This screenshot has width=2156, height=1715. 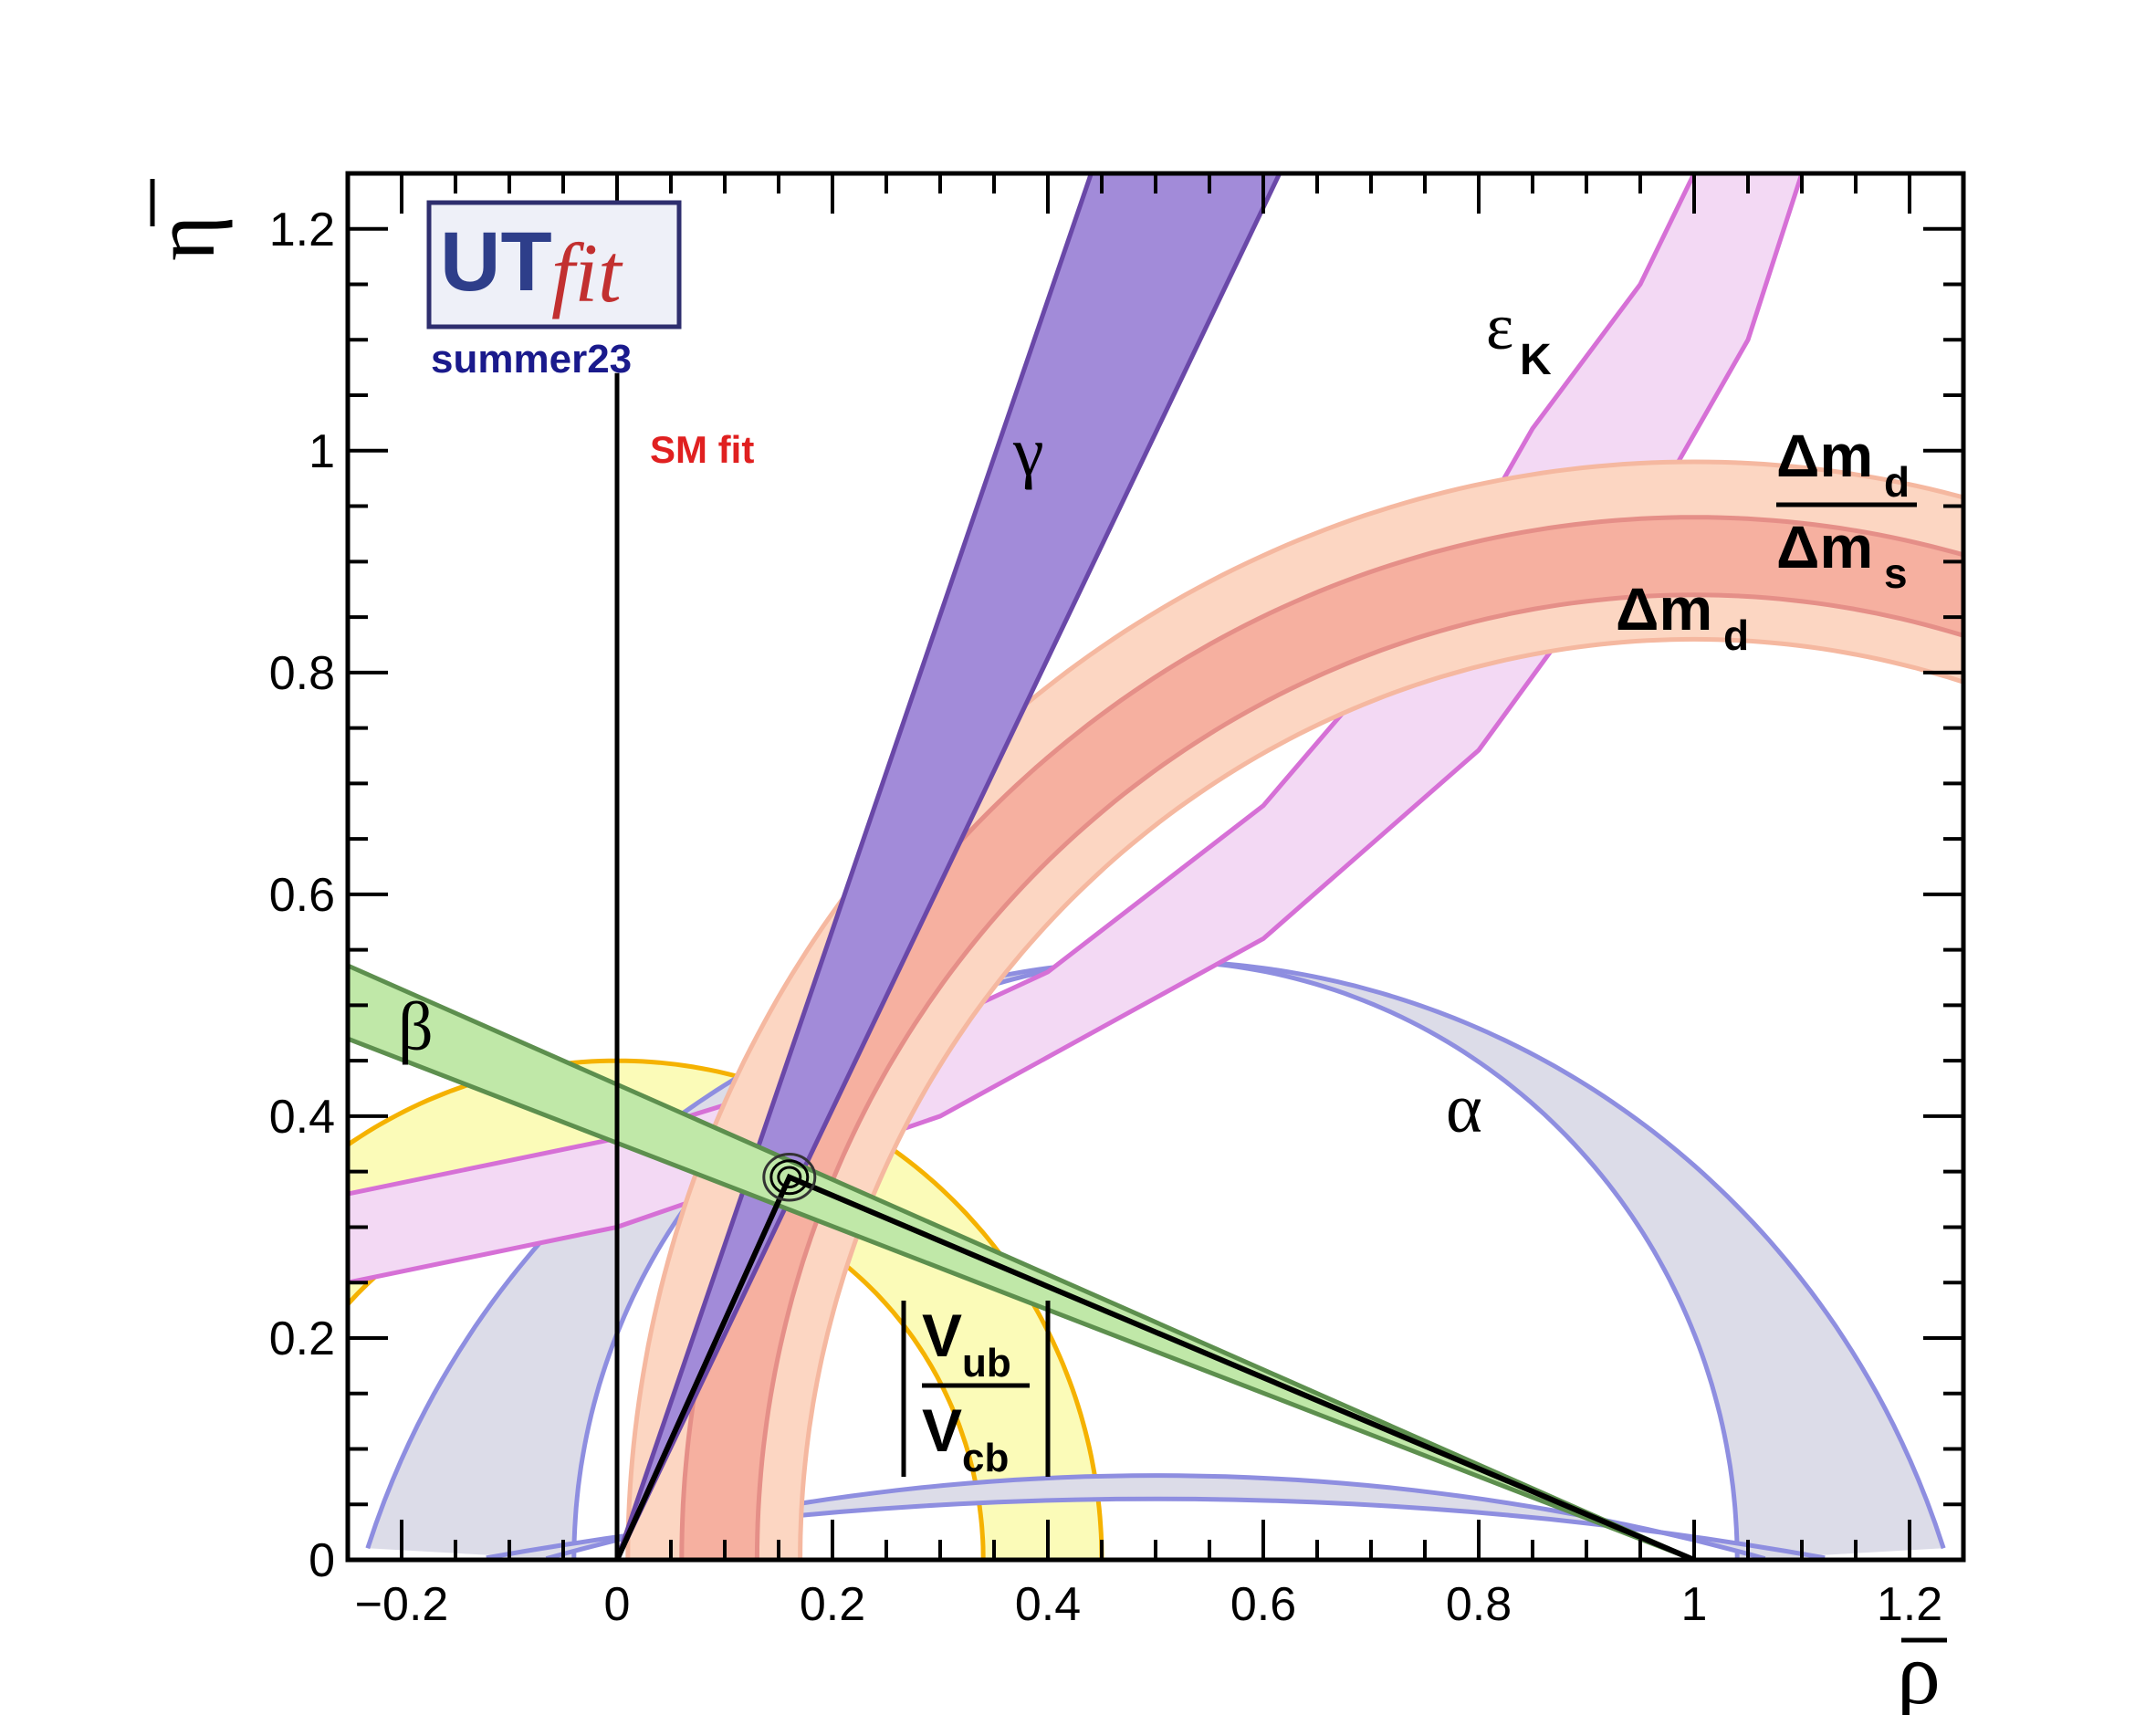 What do you see at coordinates (1736, 635) in the screenshot?
I see `delta-md-subscript: d` at bounding box center [1736, 635].